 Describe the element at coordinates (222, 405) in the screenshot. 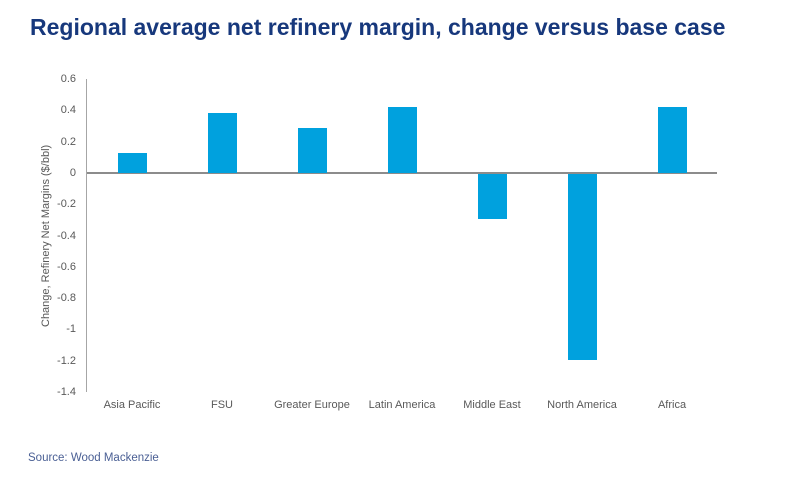

I see `x-axis-category-label: FSU` at that location.